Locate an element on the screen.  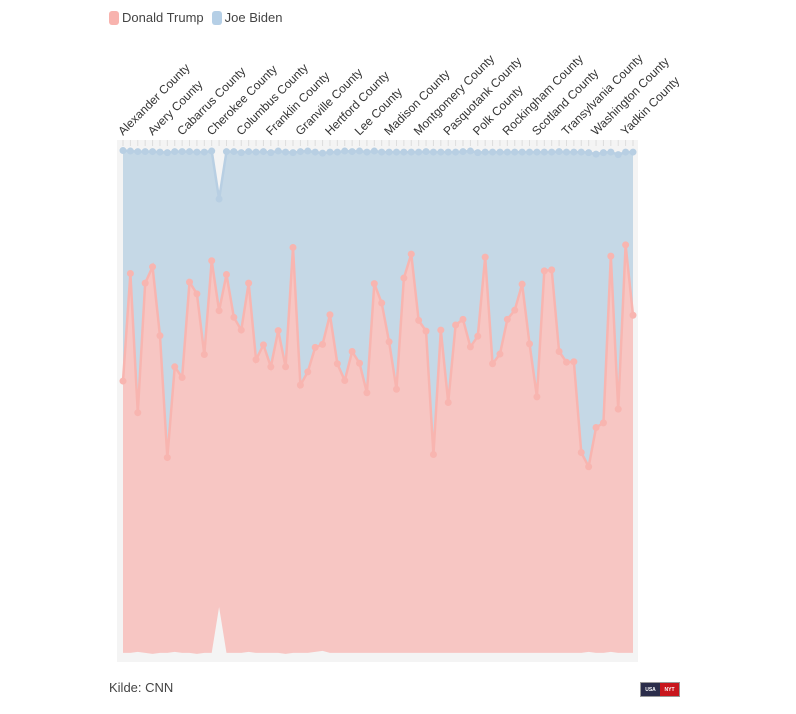
legend-label-biden: Joe Biden is located at coordinates (253, 17).